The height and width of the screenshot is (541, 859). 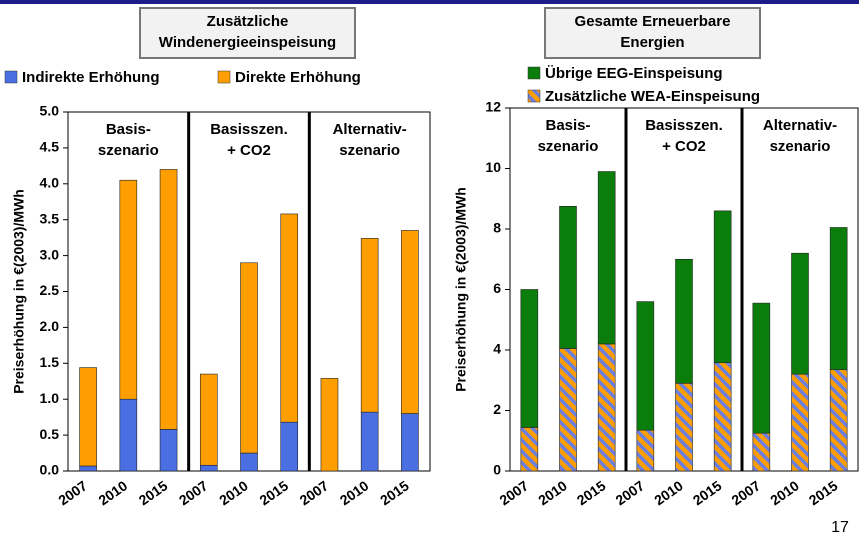 I want to click on y-tick-label: 1.5, so click(x=50, y=362).